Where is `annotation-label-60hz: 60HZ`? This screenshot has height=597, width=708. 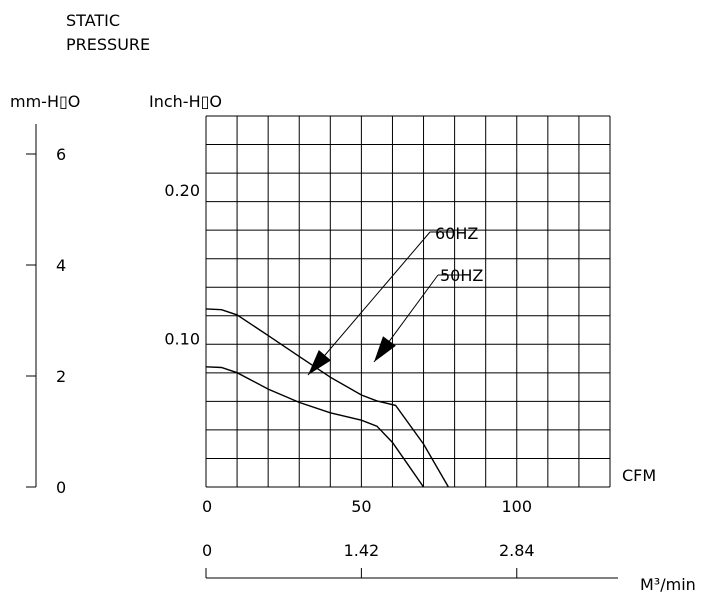 annotation-label-60hz: 60HZ is located at coordinates (456, 233).